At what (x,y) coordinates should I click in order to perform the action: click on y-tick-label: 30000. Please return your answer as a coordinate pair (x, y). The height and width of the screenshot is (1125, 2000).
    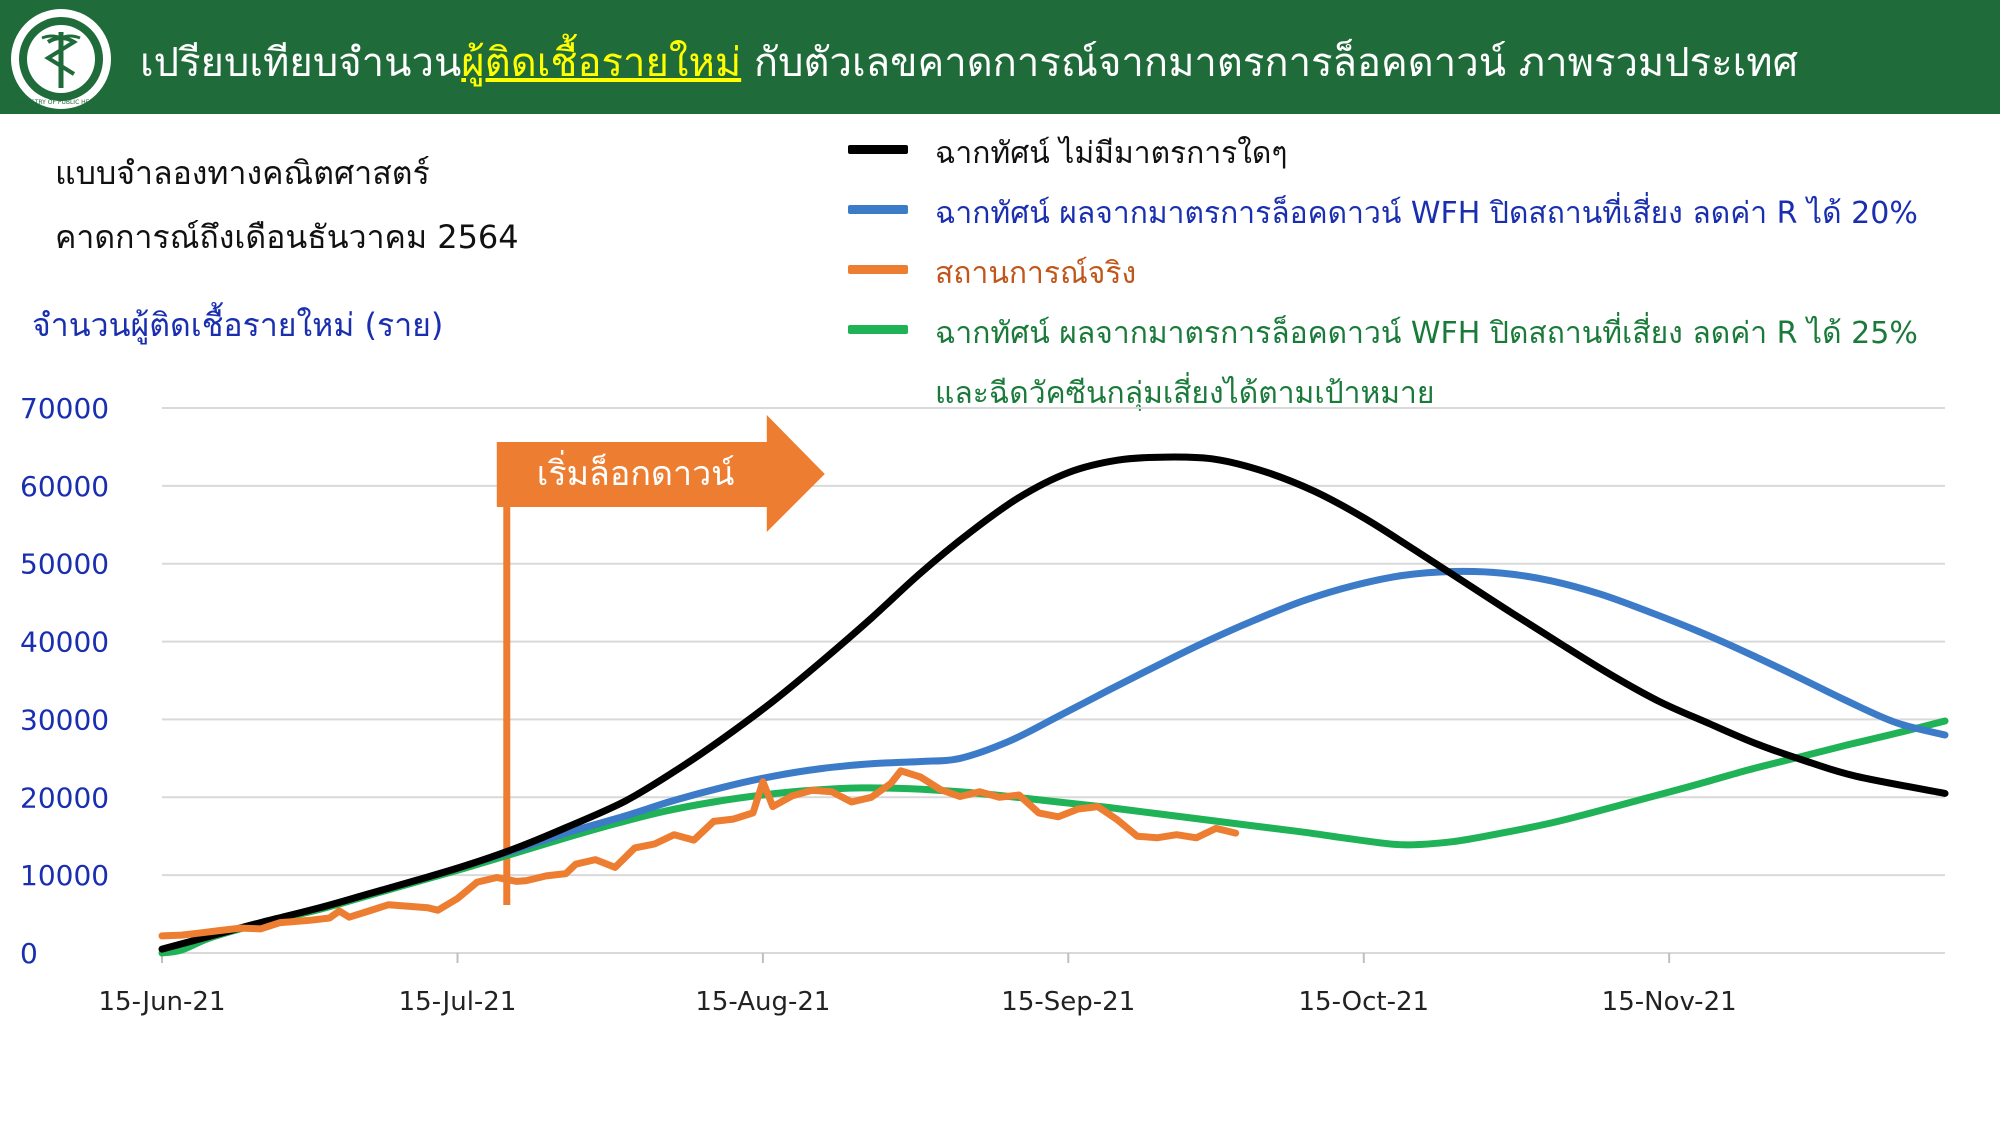
    Looking at the image, I should click on (64, 719).